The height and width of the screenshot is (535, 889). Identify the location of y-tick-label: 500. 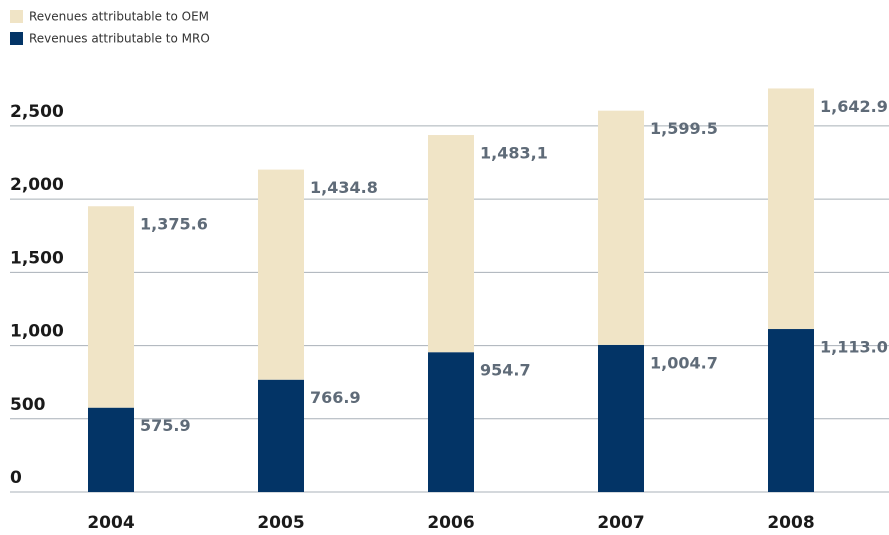
(28, 405).